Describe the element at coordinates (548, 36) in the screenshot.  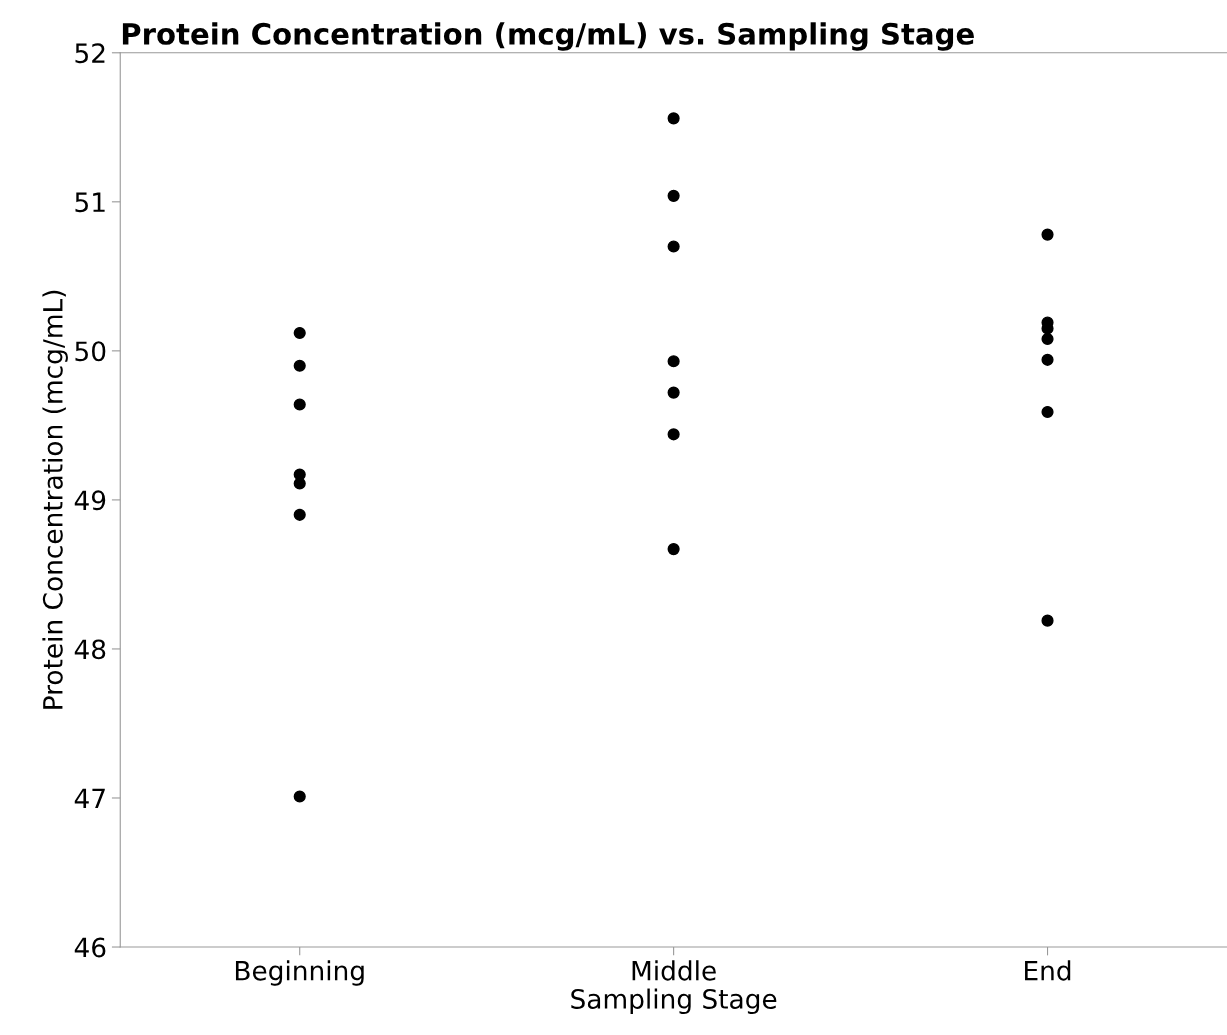
I see `chart-title: Protein Concentration (mcg/mL) vs. Sampling Stage` at that location.